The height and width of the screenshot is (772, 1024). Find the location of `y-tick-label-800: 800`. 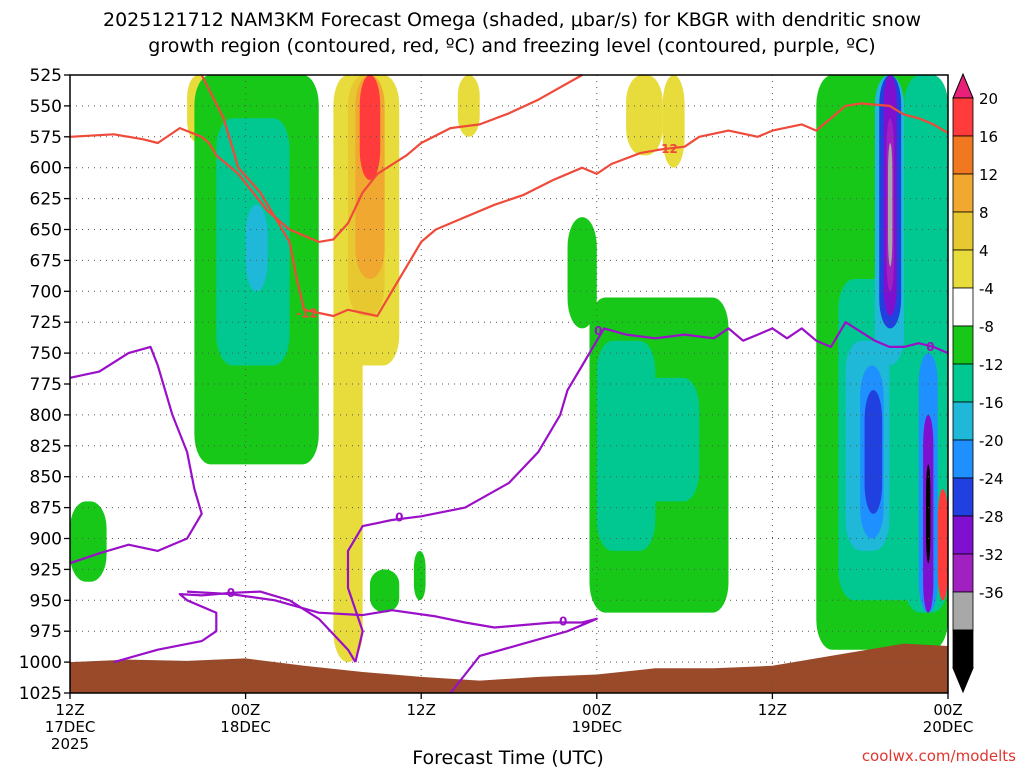

y-tick-label-800: 800 is located at coordinates (46, 416).